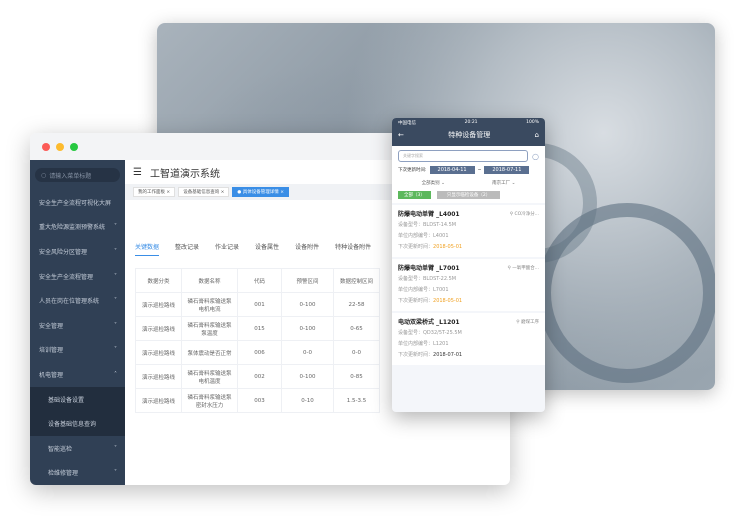 The width and height of the screenshot is (738, 519). What do you see at coordinates (209, 304) in the screenshot?
I see `table-cell: 磷石膏料浆输送泵电机电流` at bounding box center [209, 304].